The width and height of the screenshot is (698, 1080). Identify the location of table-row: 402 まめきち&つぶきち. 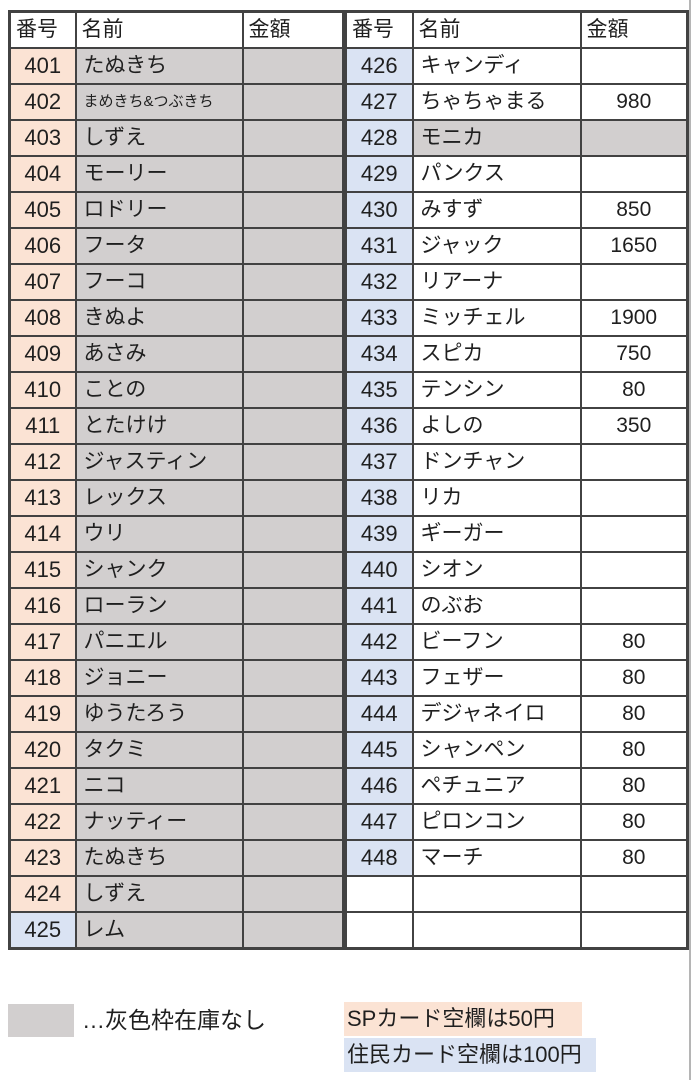
(176, 102).